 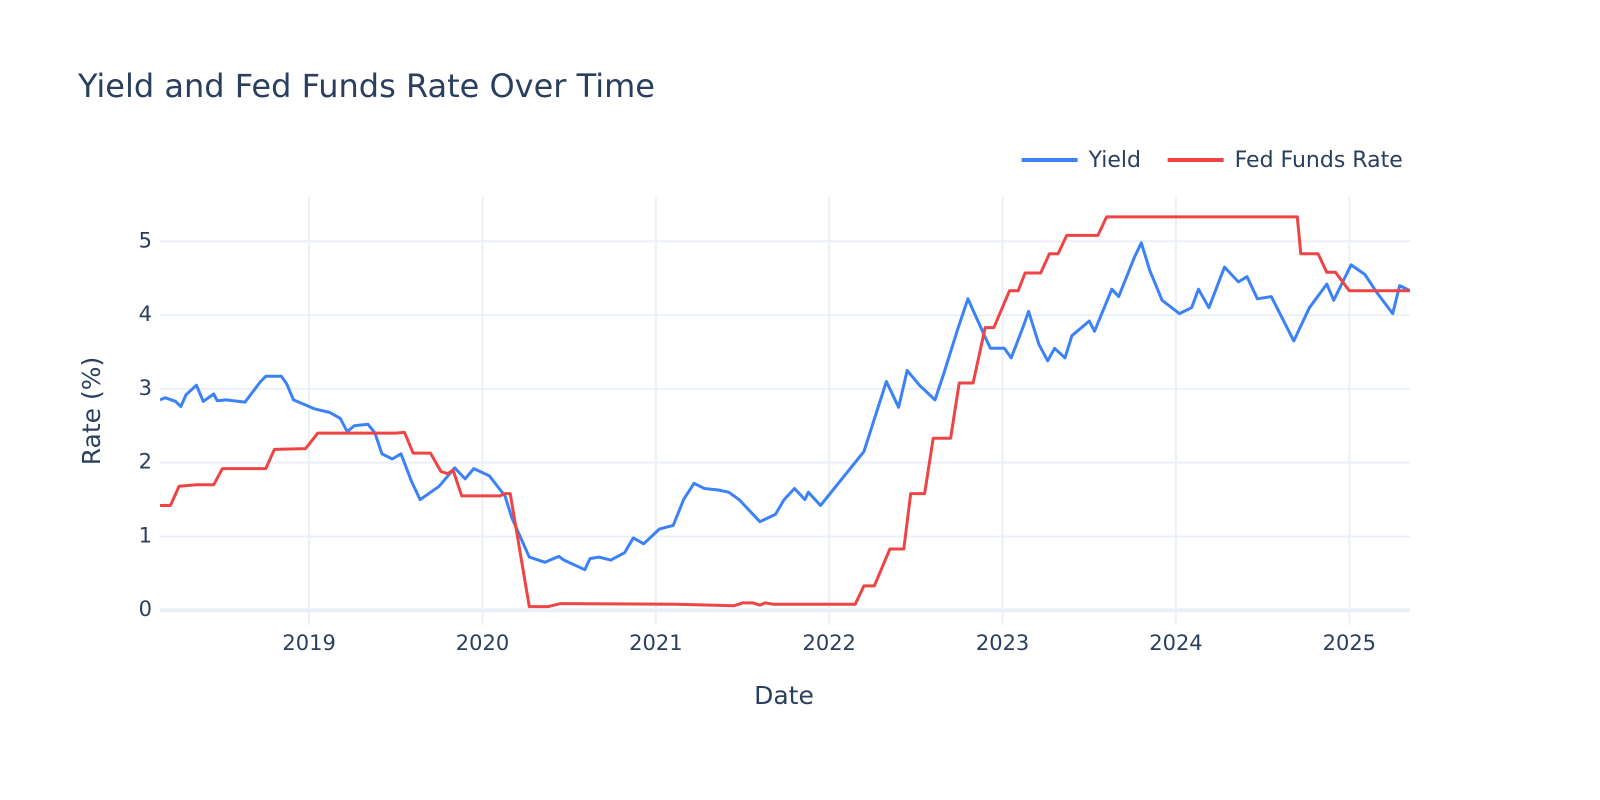 I want to click on x-axis-title: Date, so click(x=784, y=695).